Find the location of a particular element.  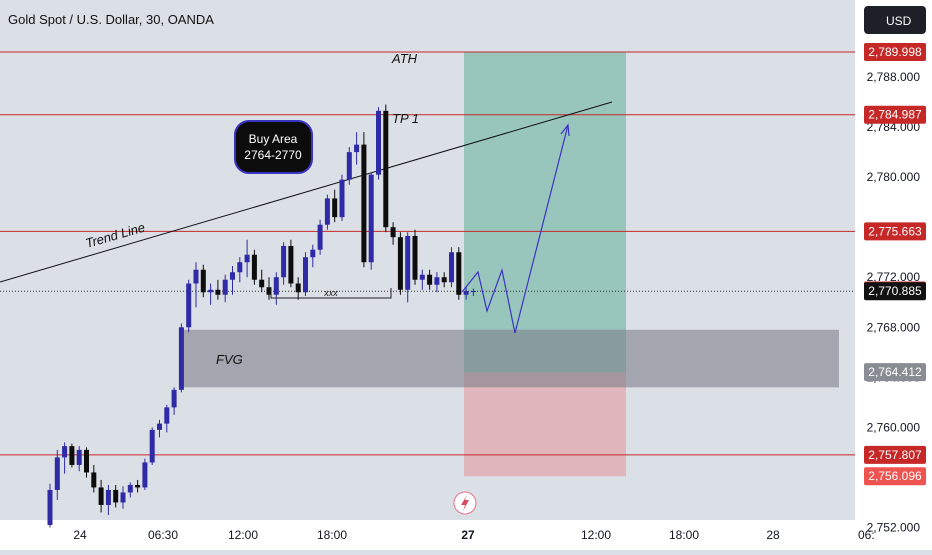

price-tag: 2,784.987 is located at coordinates (895, 114).